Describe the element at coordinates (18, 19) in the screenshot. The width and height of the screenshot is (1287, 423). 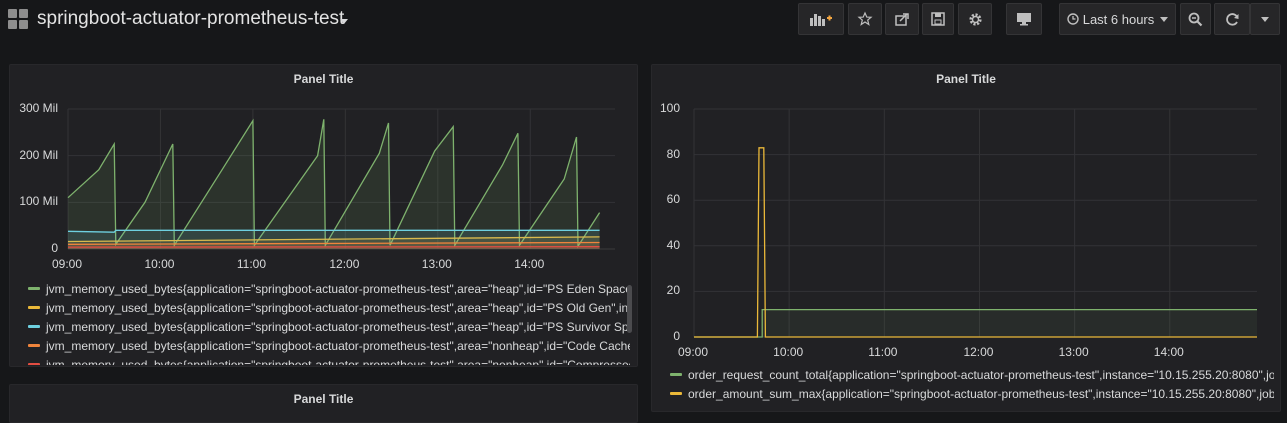
I see `dashboard-grid-icon` at that location.